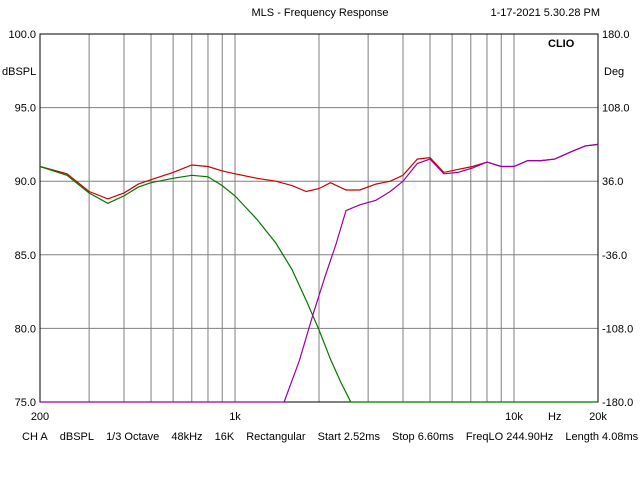 Image resolution: width=640 pixels, height=480 pixels. I want to click on fft-size-label: 16K, so click(224, 437).